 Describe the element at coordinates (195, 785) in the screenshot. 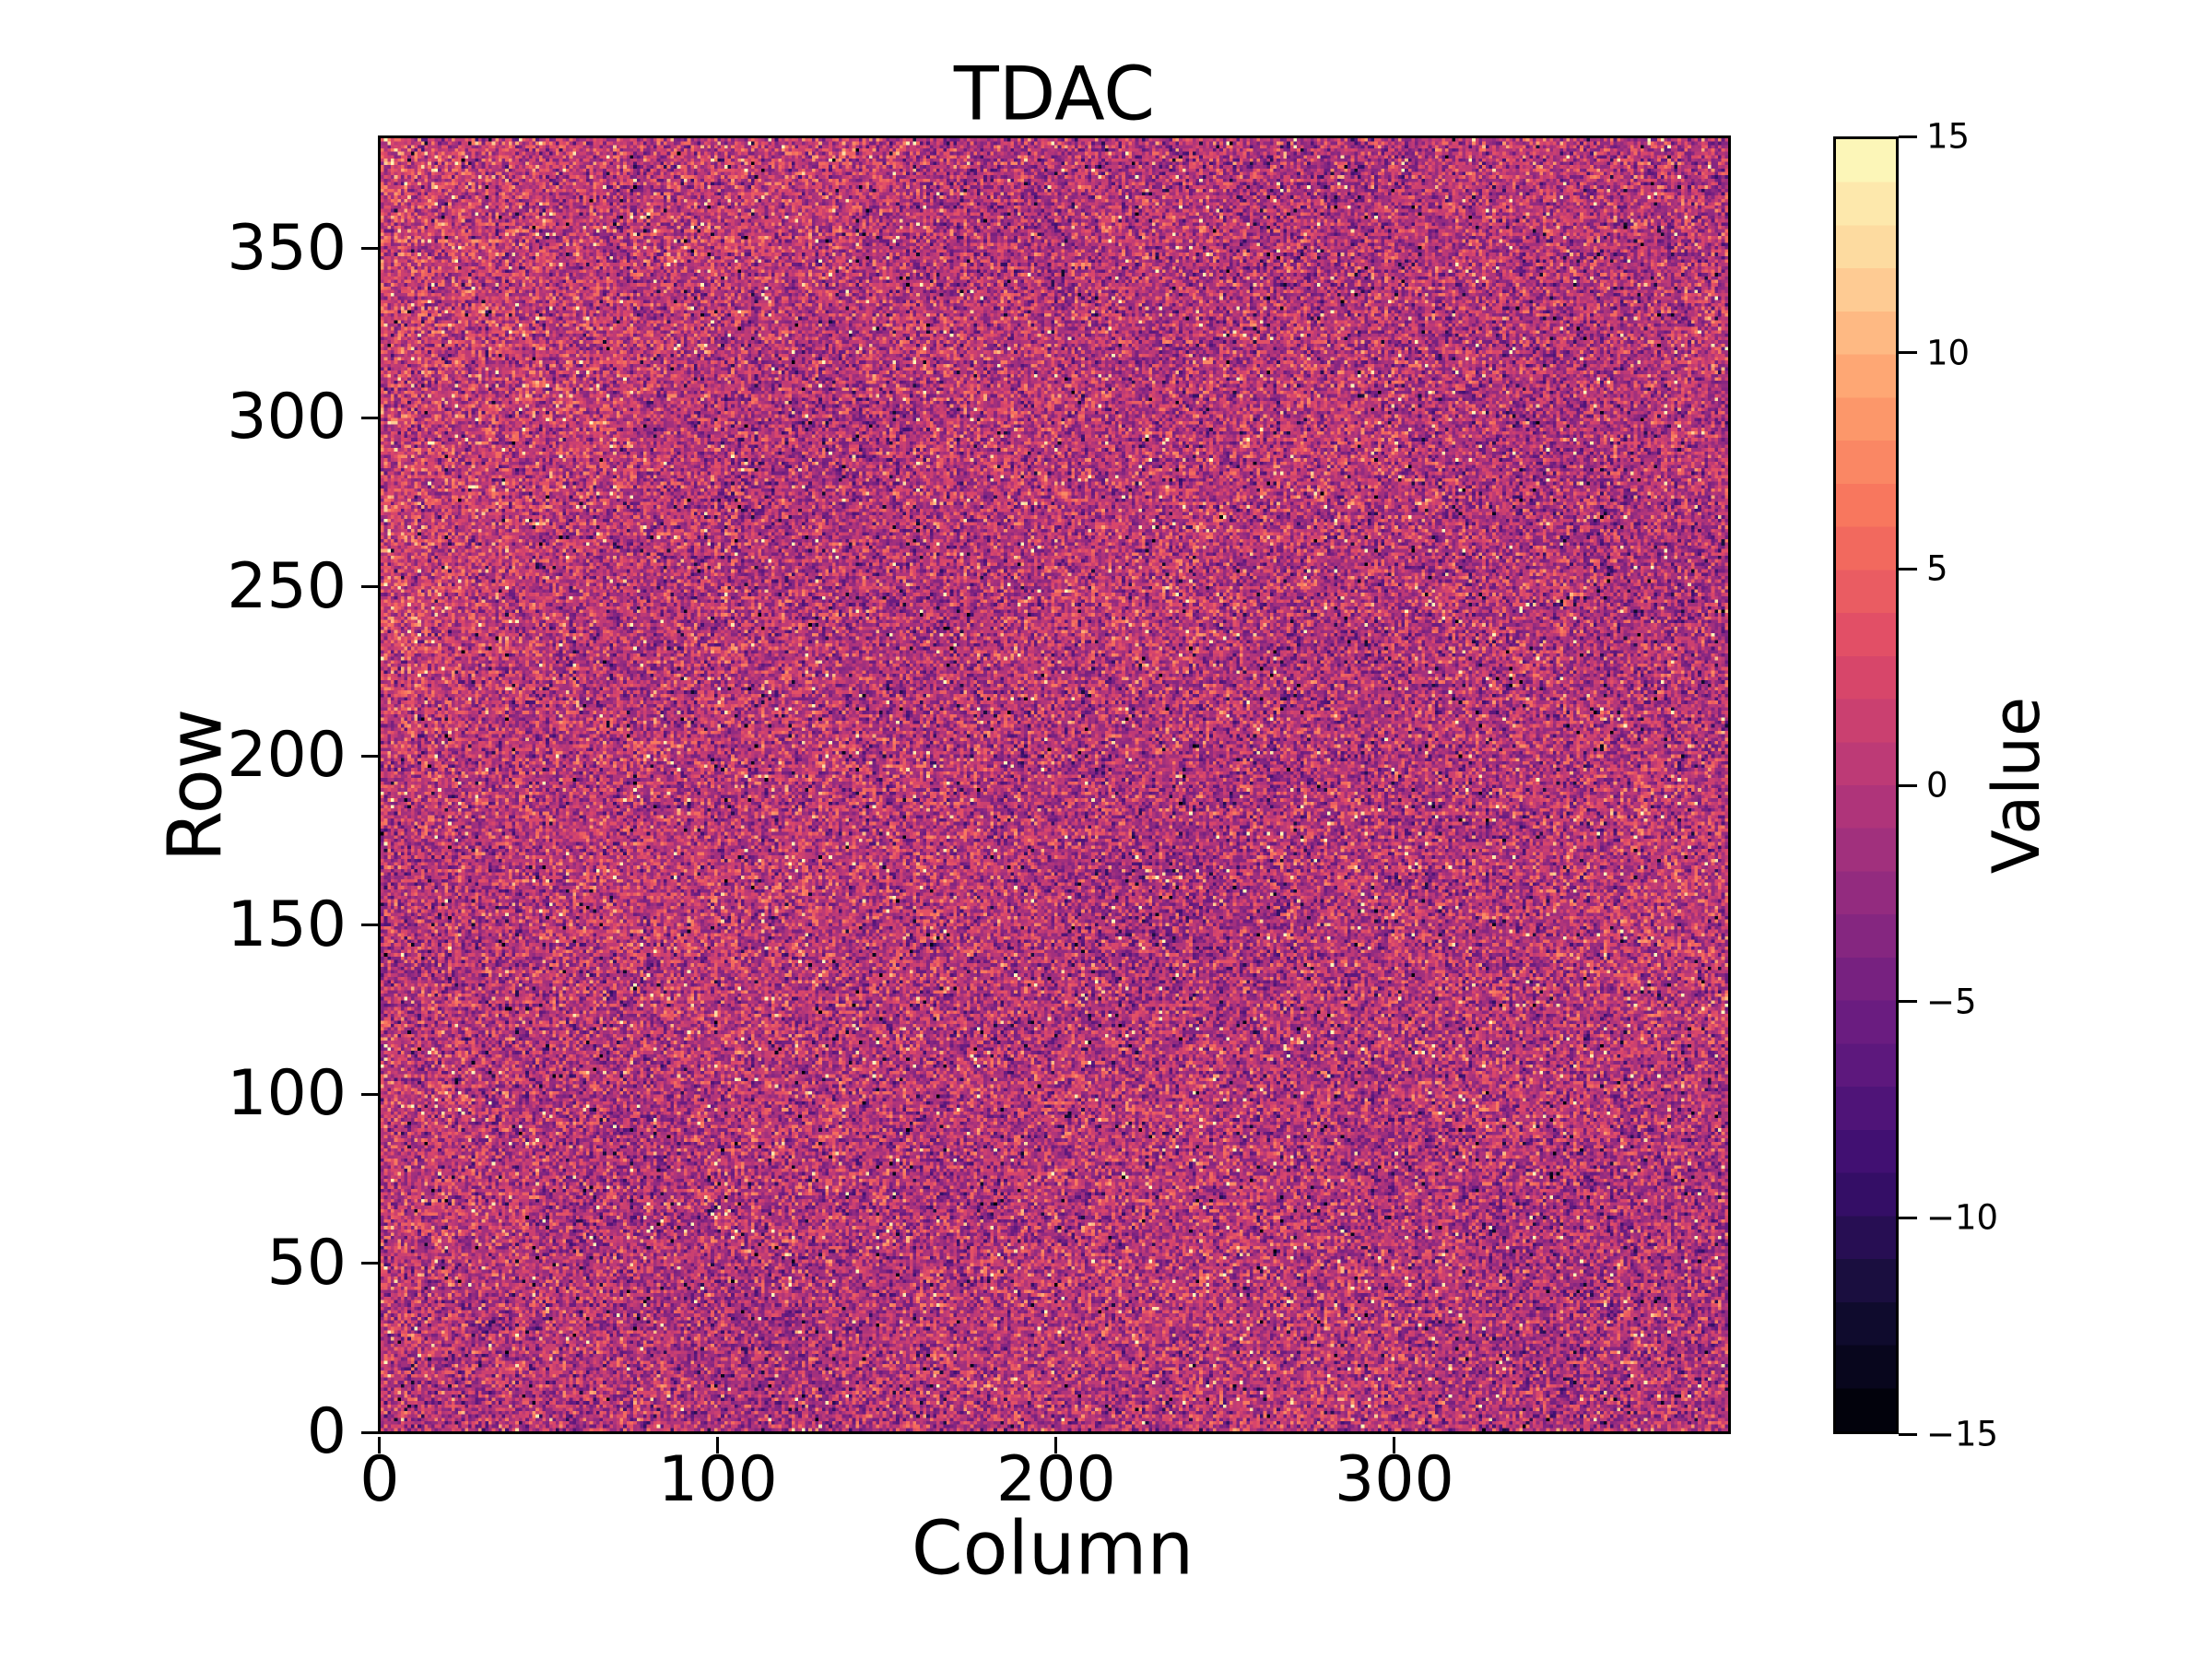

I see `y-axis-label: Row` at that location.